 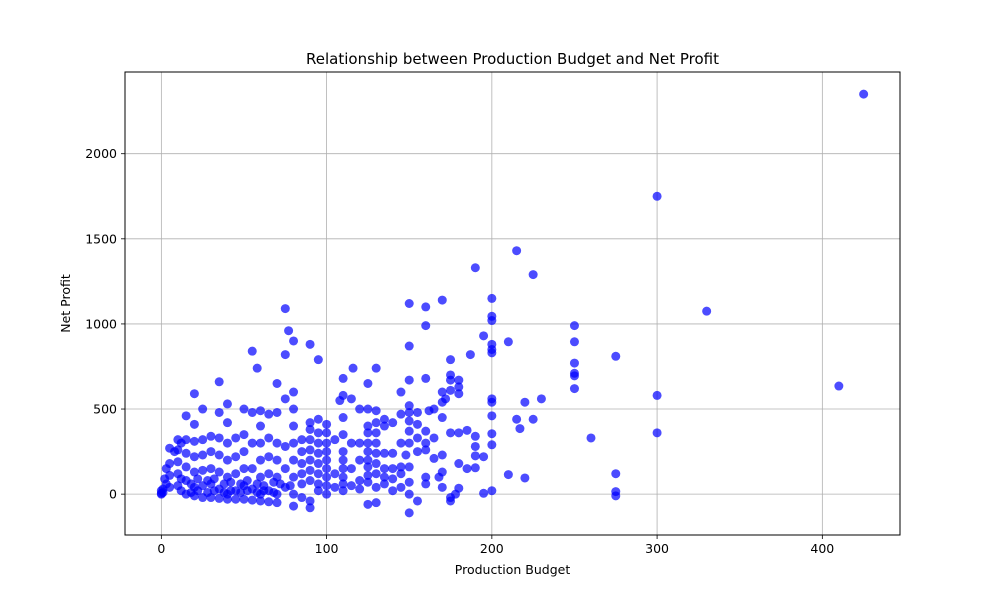 What do you see at coordinates (161, 548) in the screenshot?
I see `x-tick-label: 0` at bounding box center [161, 548].